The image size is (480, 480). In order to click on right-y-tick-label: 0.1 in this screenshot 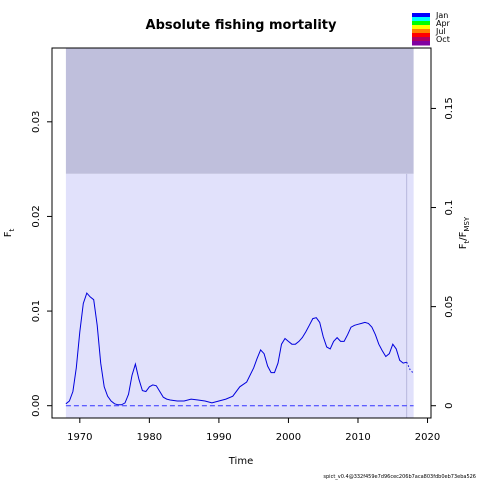, I will do `click(449, 208)`.